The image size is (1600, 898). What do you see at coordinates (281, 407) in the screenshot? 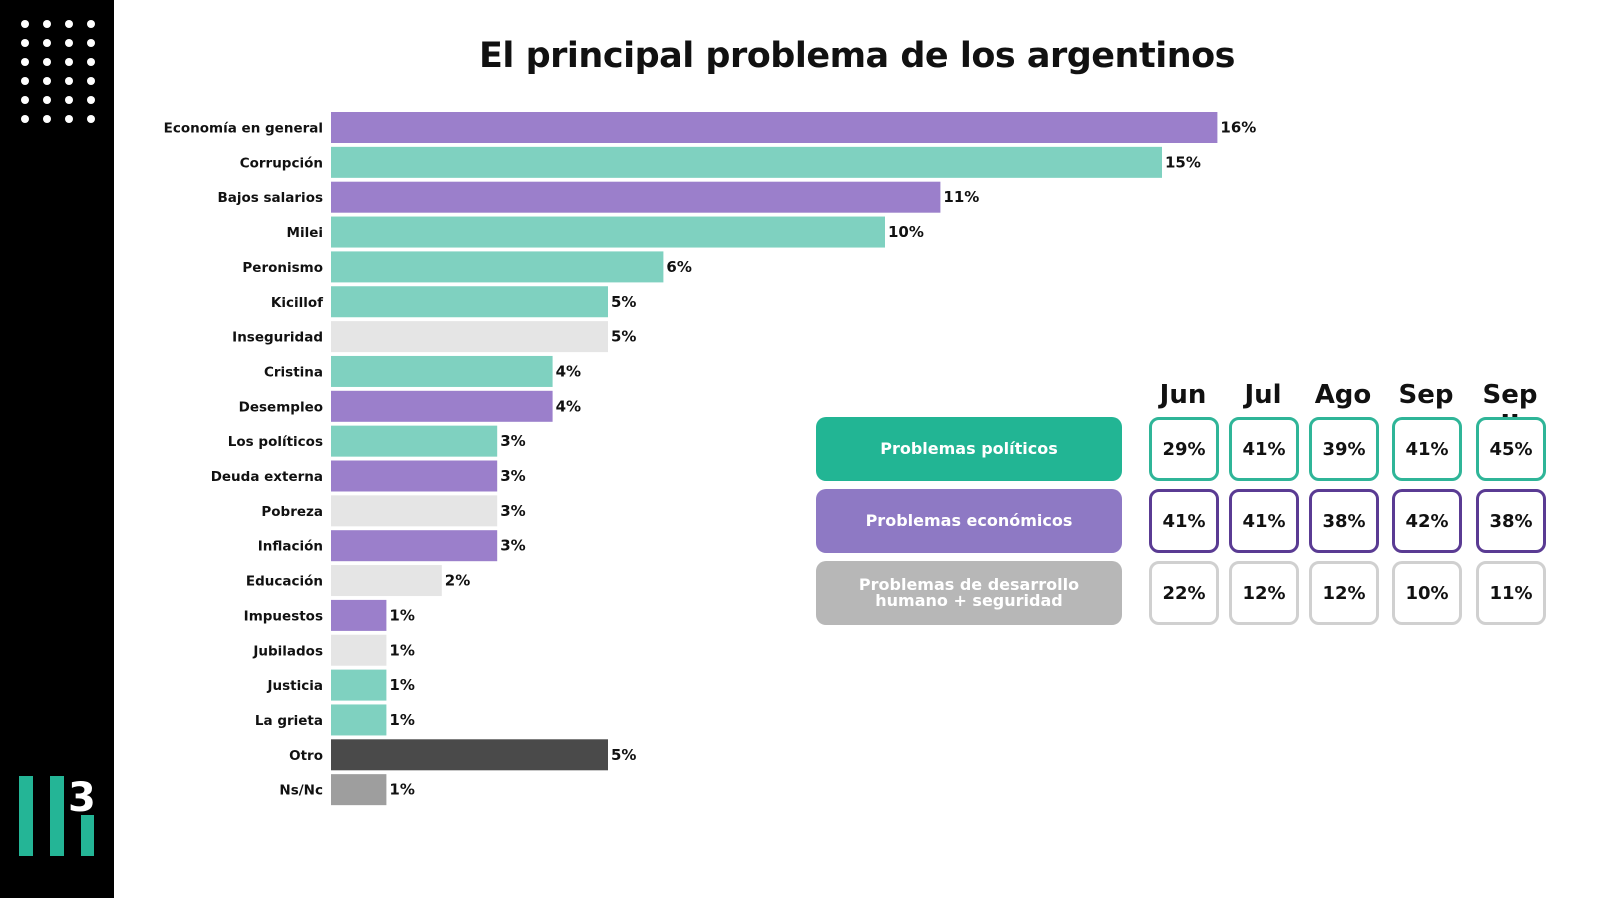
I see `category-label: Desempleo` at bounding box center [281, 407].